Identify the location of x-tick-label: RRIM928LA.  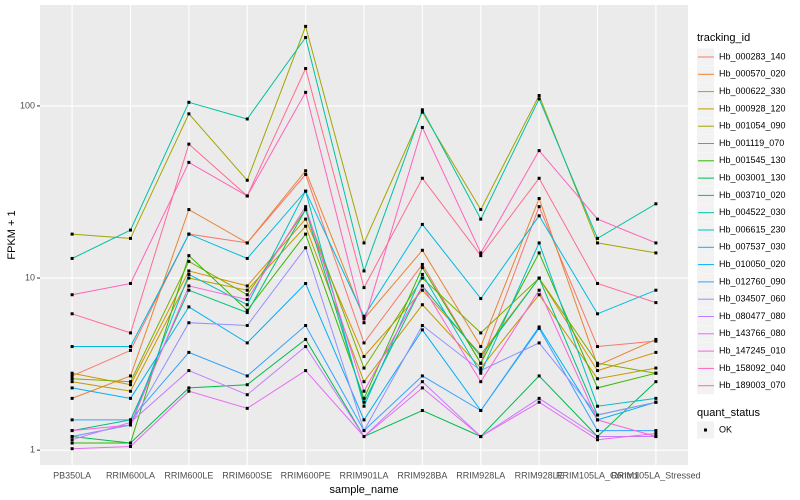
(480, 475).